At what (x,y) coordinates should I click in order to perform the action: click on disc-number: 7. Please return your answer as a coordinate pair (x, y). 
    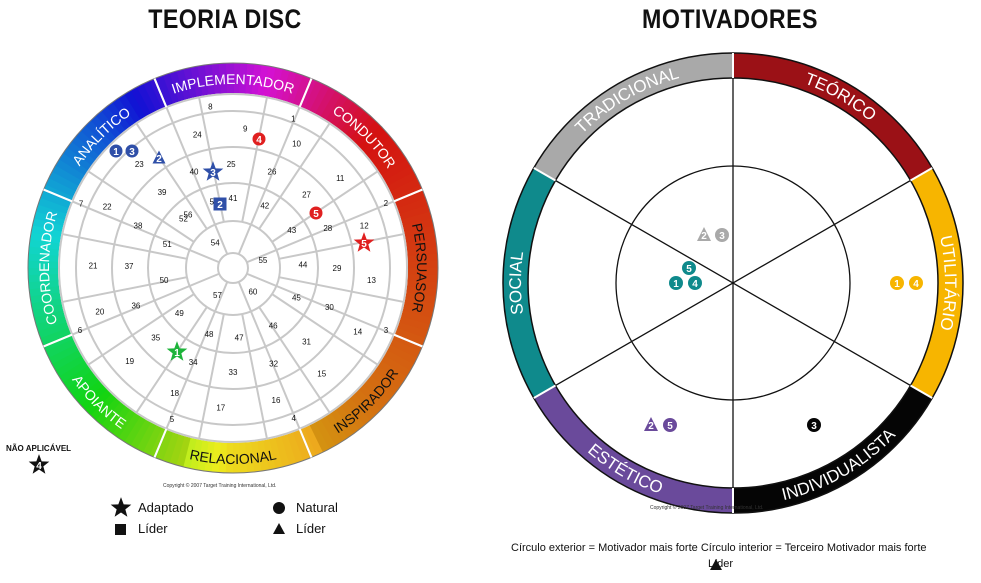
    Looking at the image, I should click on (81, 204).